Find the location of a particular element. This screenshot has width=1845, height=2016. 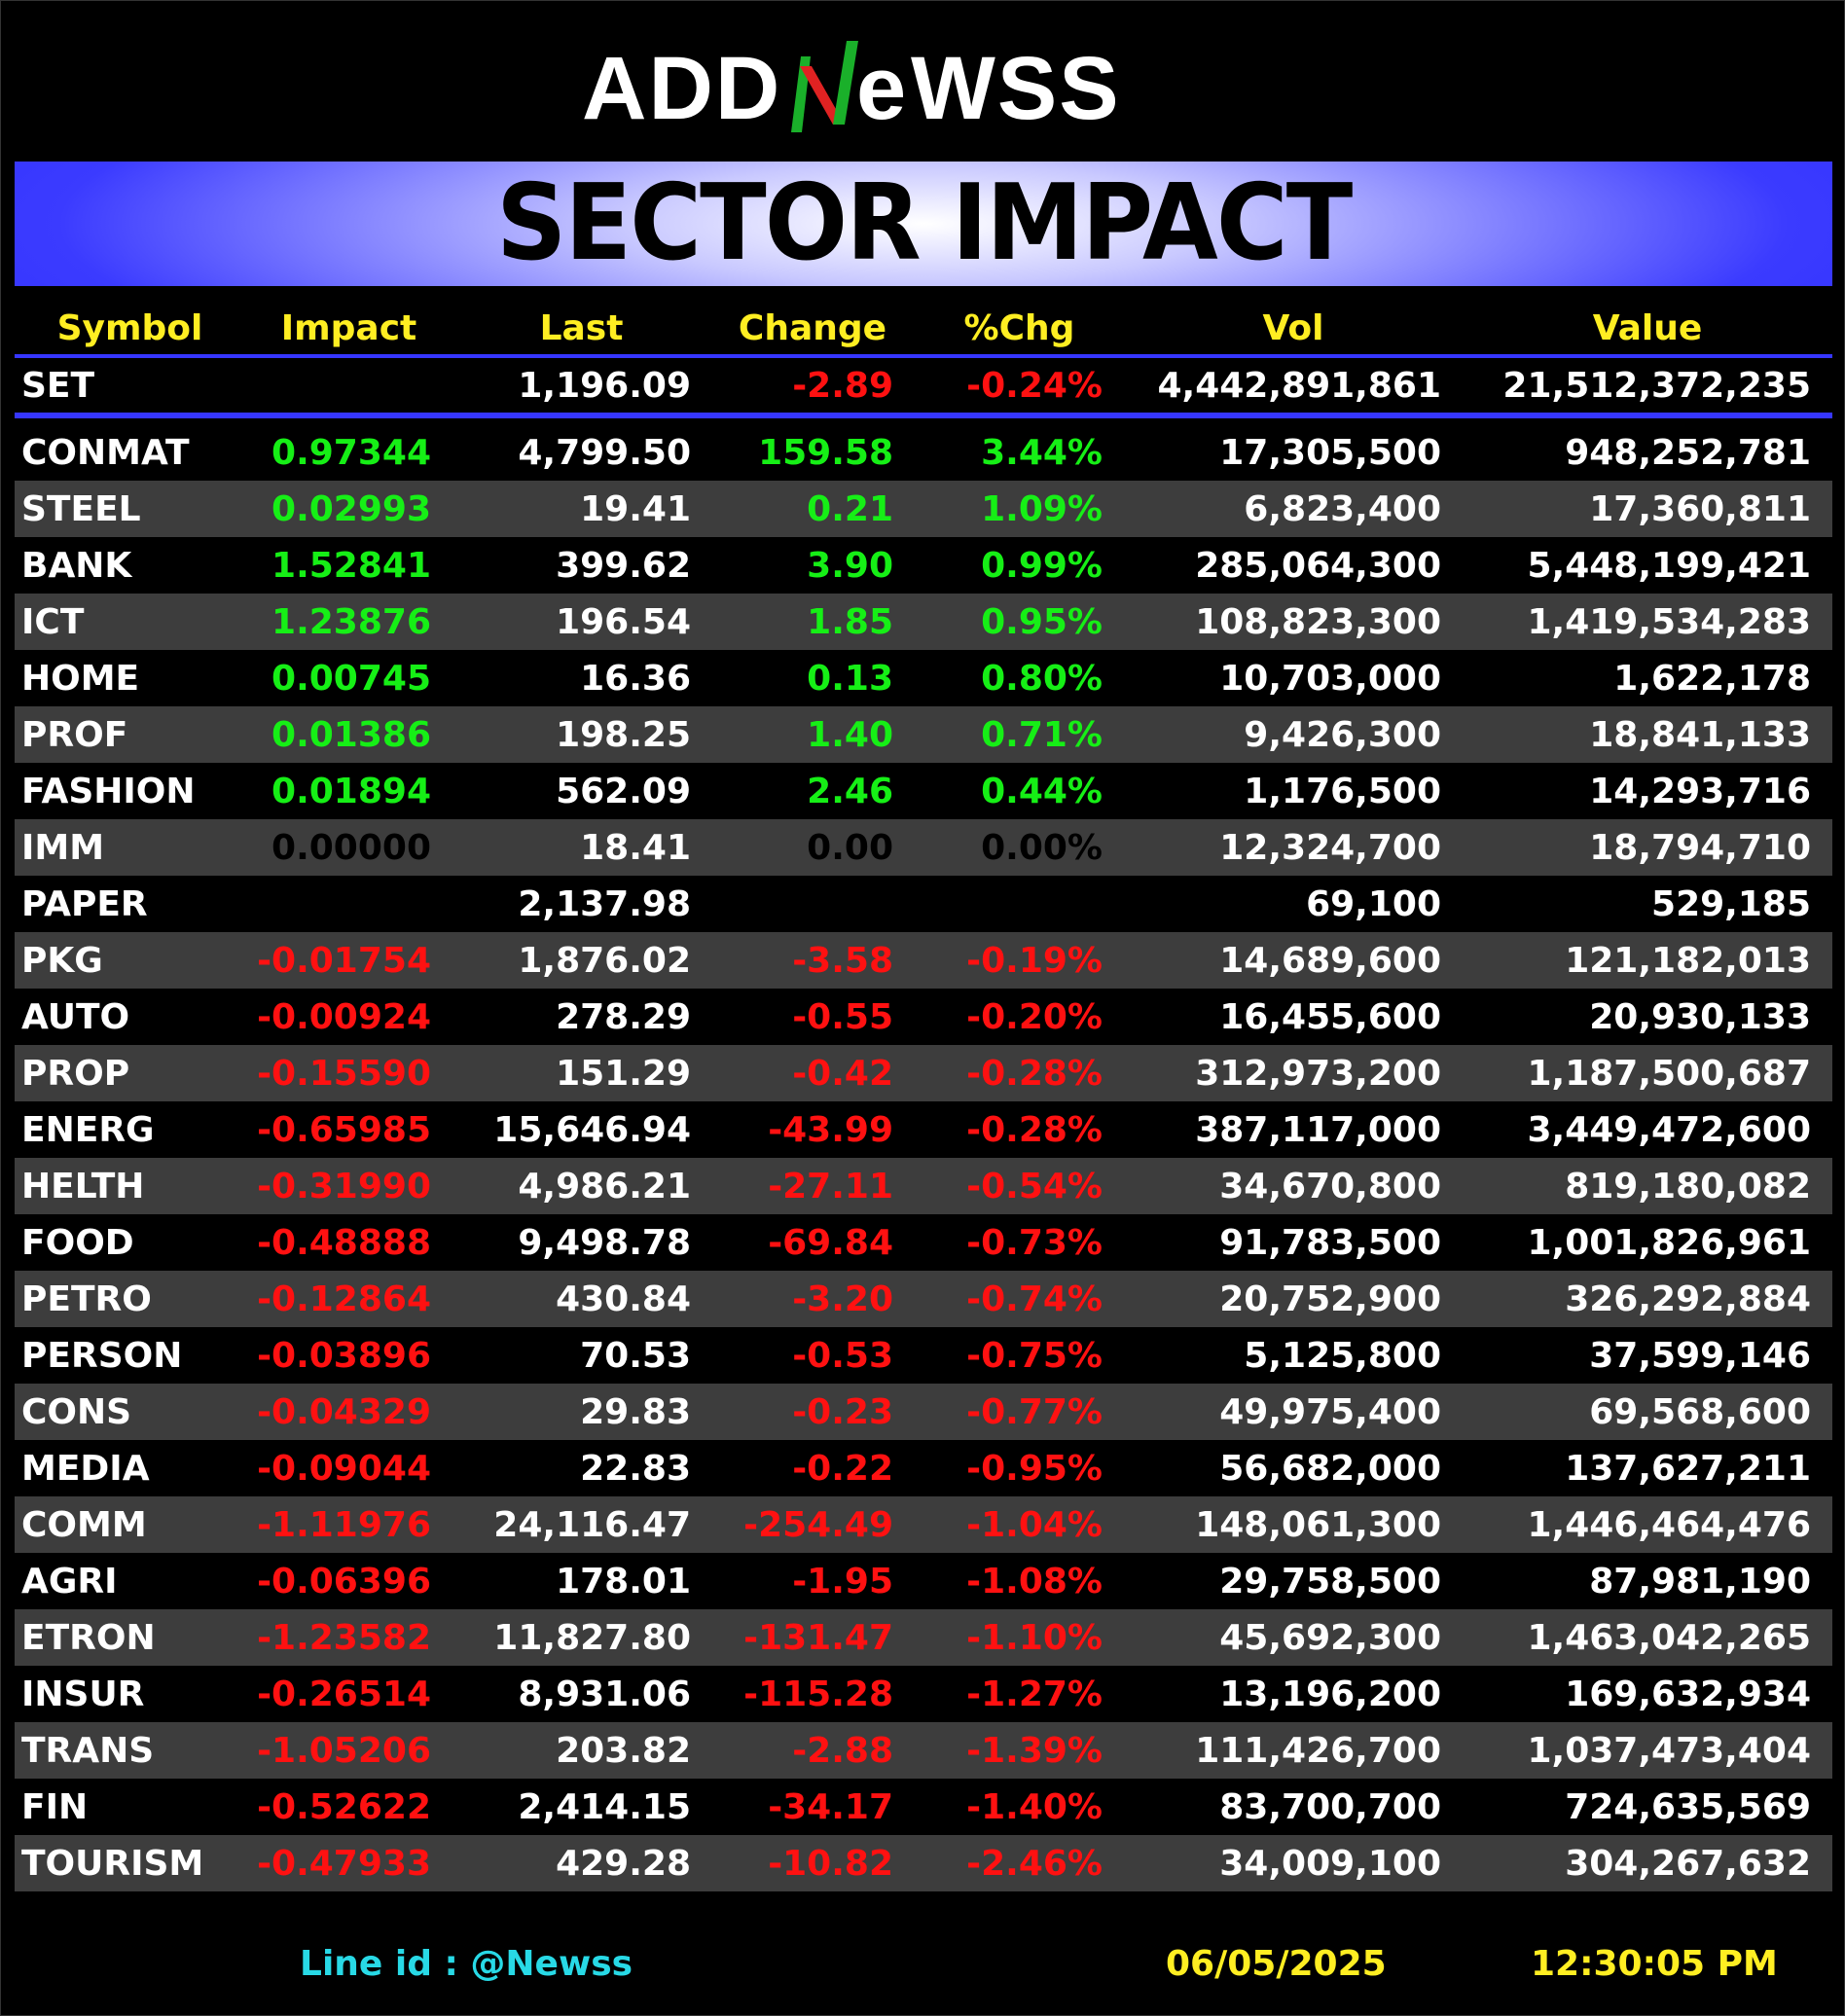

row-volume: 14,689,600 is located at coordinates (1293, 960).